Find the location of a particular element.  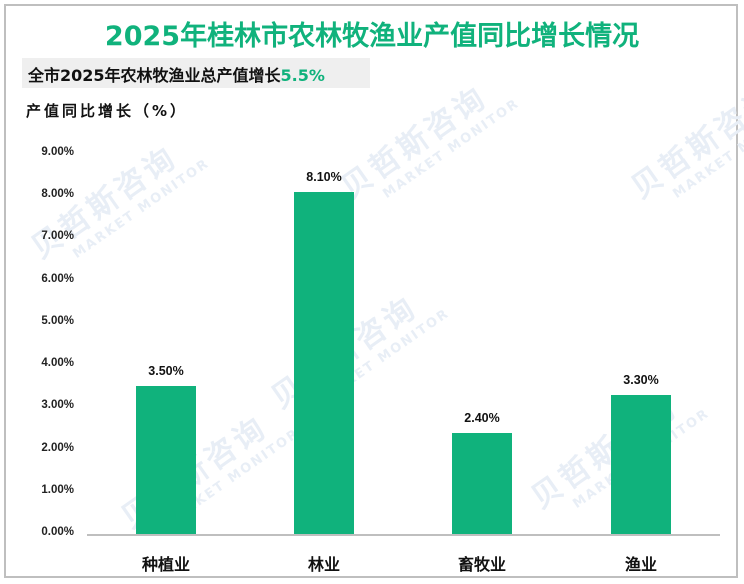

x-tick-label: 种植业 is located at coordinates (165, 564).